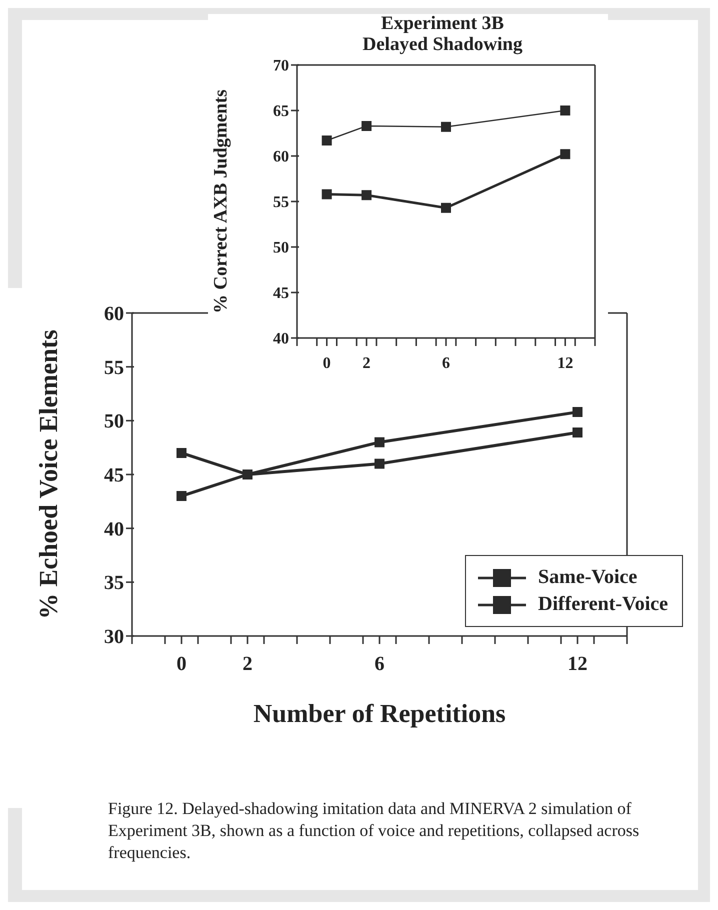  Describe the element at coordinates (443, 34) in the screenshot. I see `chart-title: Experiment 3B Delayed Shadowing` at that location.